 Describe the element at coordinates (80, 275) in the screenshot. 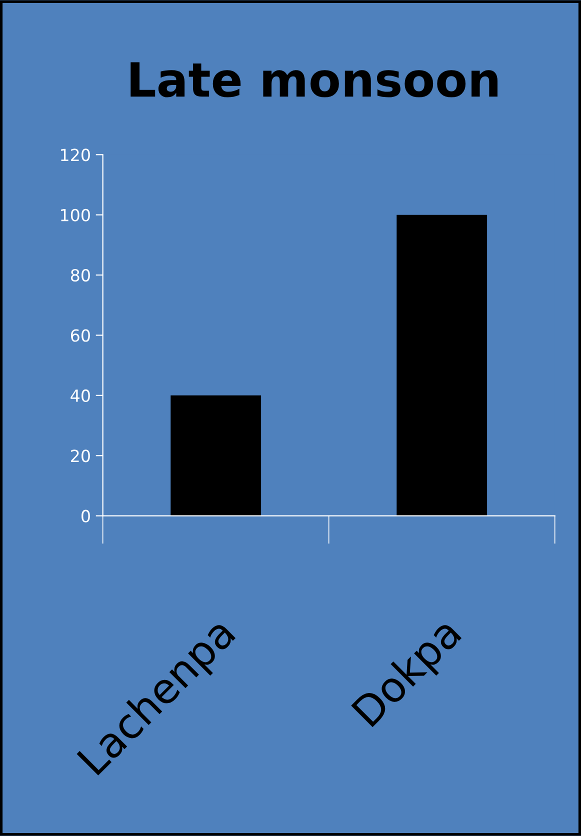

I see `y-tick-label: 80` at that location.